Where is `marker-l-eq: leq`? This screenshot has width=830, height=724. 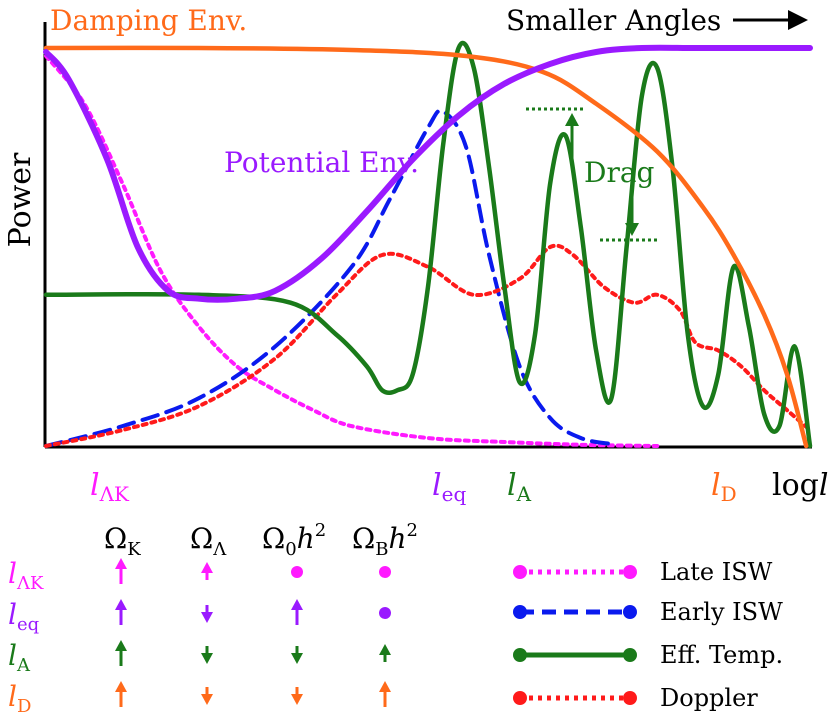 marker-l-eq: leq is located at coordinates (449, 487).